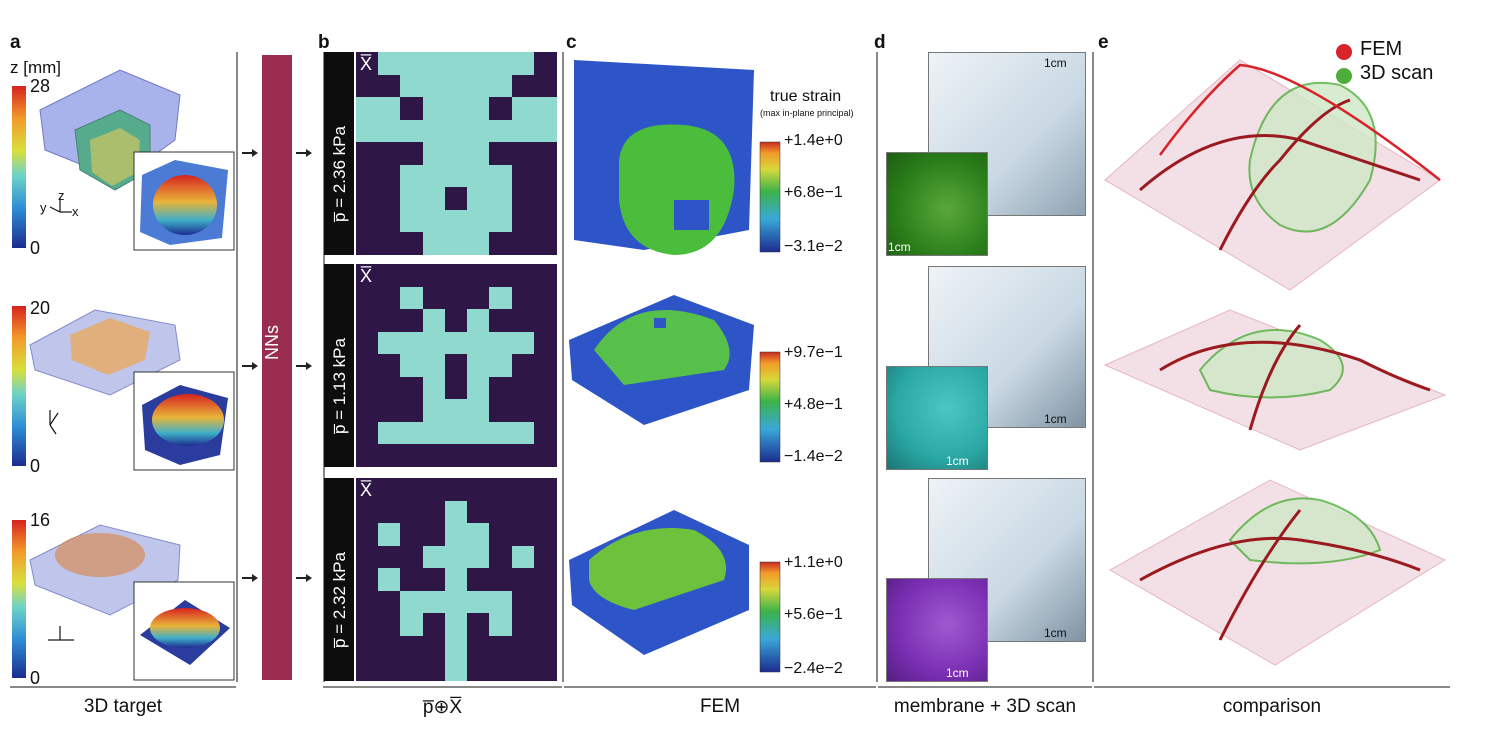 This screenshot has width=1500, height=743. I want to click on strain-tick-2-max: +9.7e−1, so click(813, 352).